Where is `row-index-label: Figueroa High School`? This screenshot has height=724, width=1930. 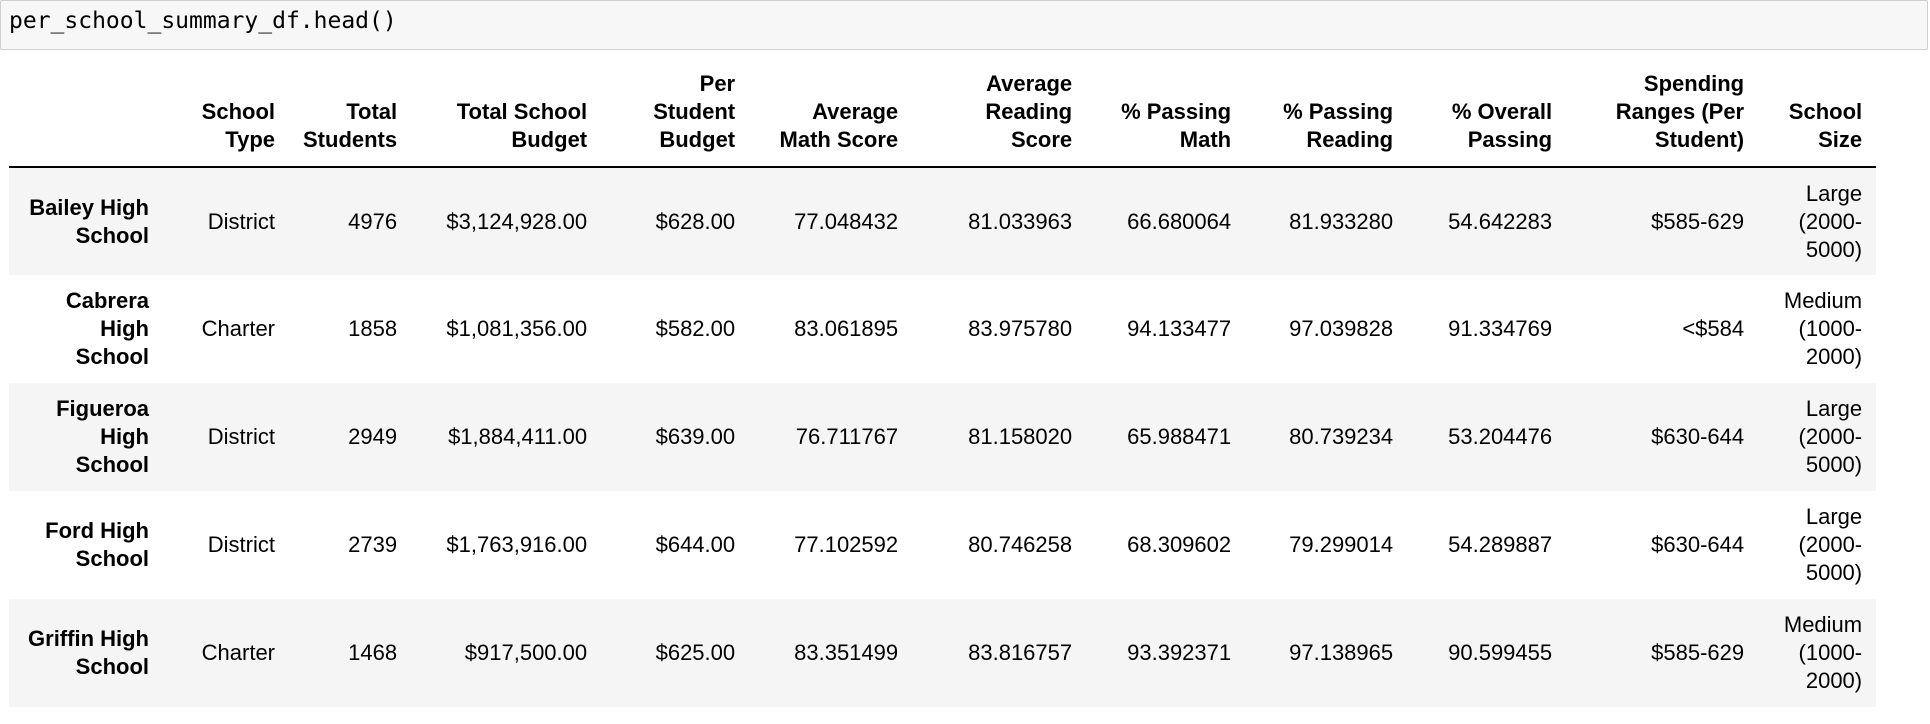 row-index-label: Figueroa High School is located at coordinates (102, 436).